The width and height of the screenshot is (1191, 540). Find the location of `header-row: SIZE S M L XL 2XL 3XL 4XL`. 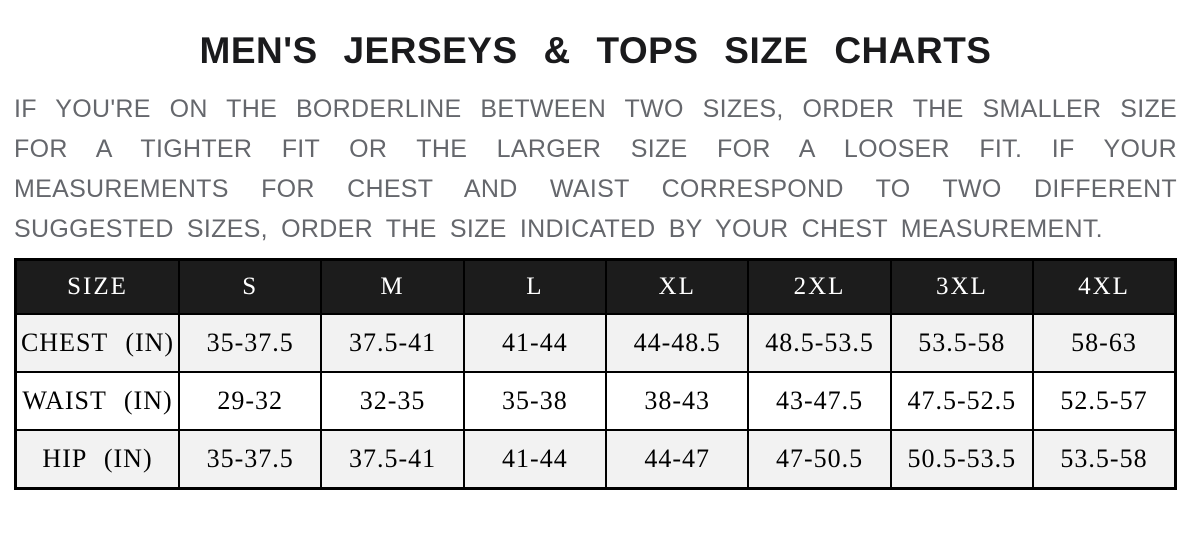

header-row: SIZE S M L XL 2XL 3XL 4XL is located at coordinates (595, 286).